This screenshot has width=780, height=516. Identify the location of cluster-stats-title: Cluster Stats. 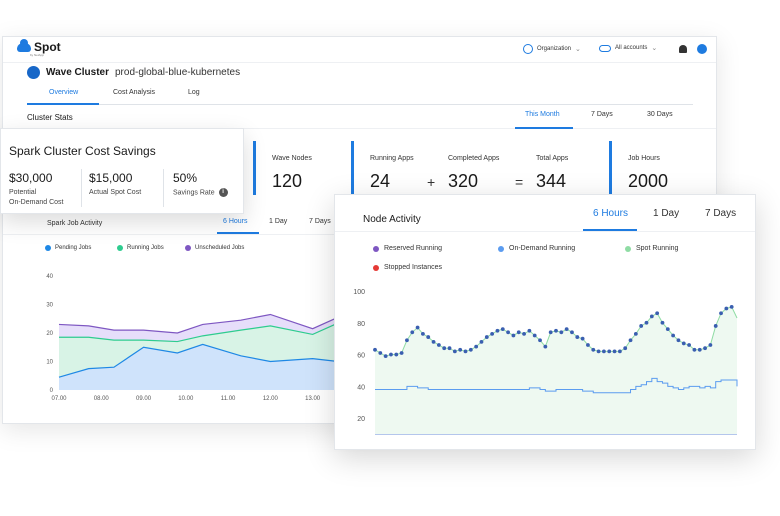
(50, 117).